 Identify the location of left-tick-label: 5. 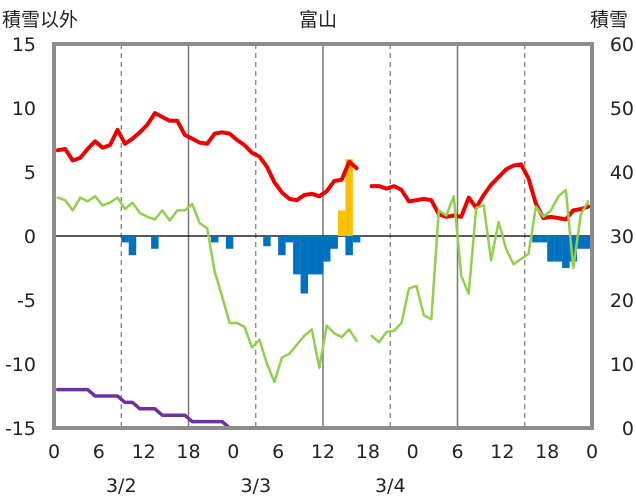
(30, 173).